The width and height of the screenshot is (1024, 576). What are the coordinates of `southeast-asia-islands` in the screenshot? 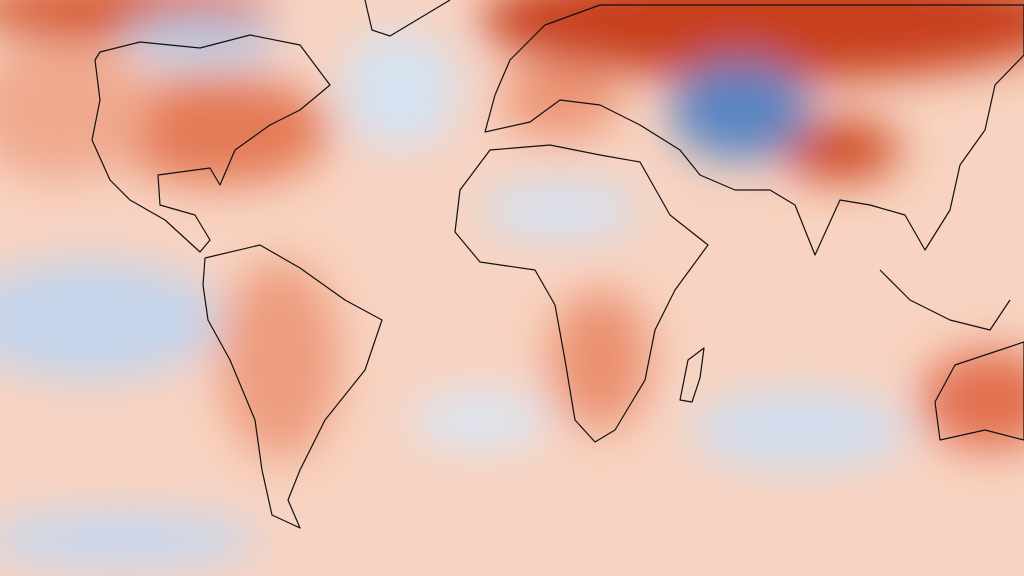 It's located at (945, 300).